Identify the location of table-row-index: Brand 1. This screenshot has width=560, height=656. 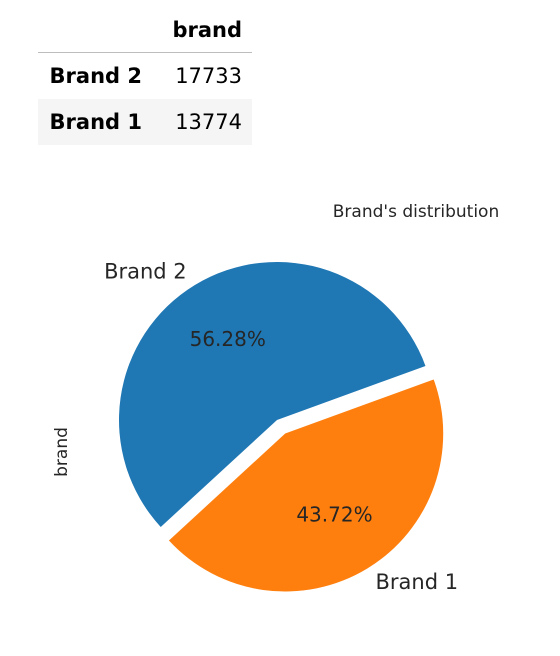
(95, 122).